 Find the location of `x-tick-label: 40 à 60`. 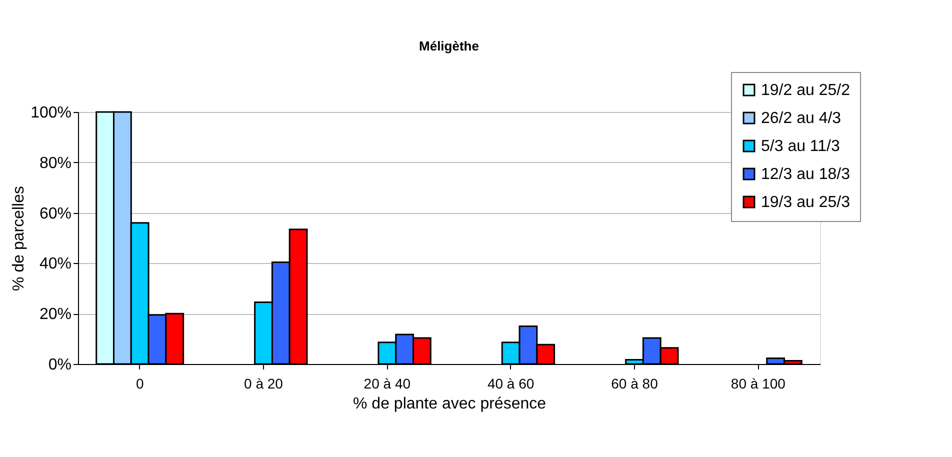

x-tick-label: 40 à 60 is located at coordinates (510, 384).